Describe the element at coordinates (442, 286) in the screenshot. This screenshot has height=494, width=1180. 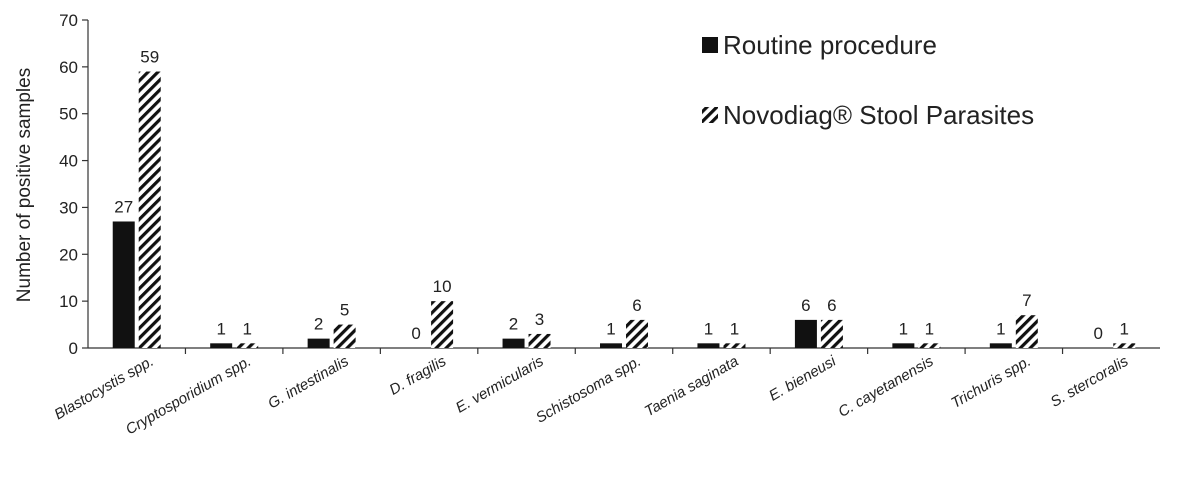
I see `data-label-novodiag: 10` at that location.